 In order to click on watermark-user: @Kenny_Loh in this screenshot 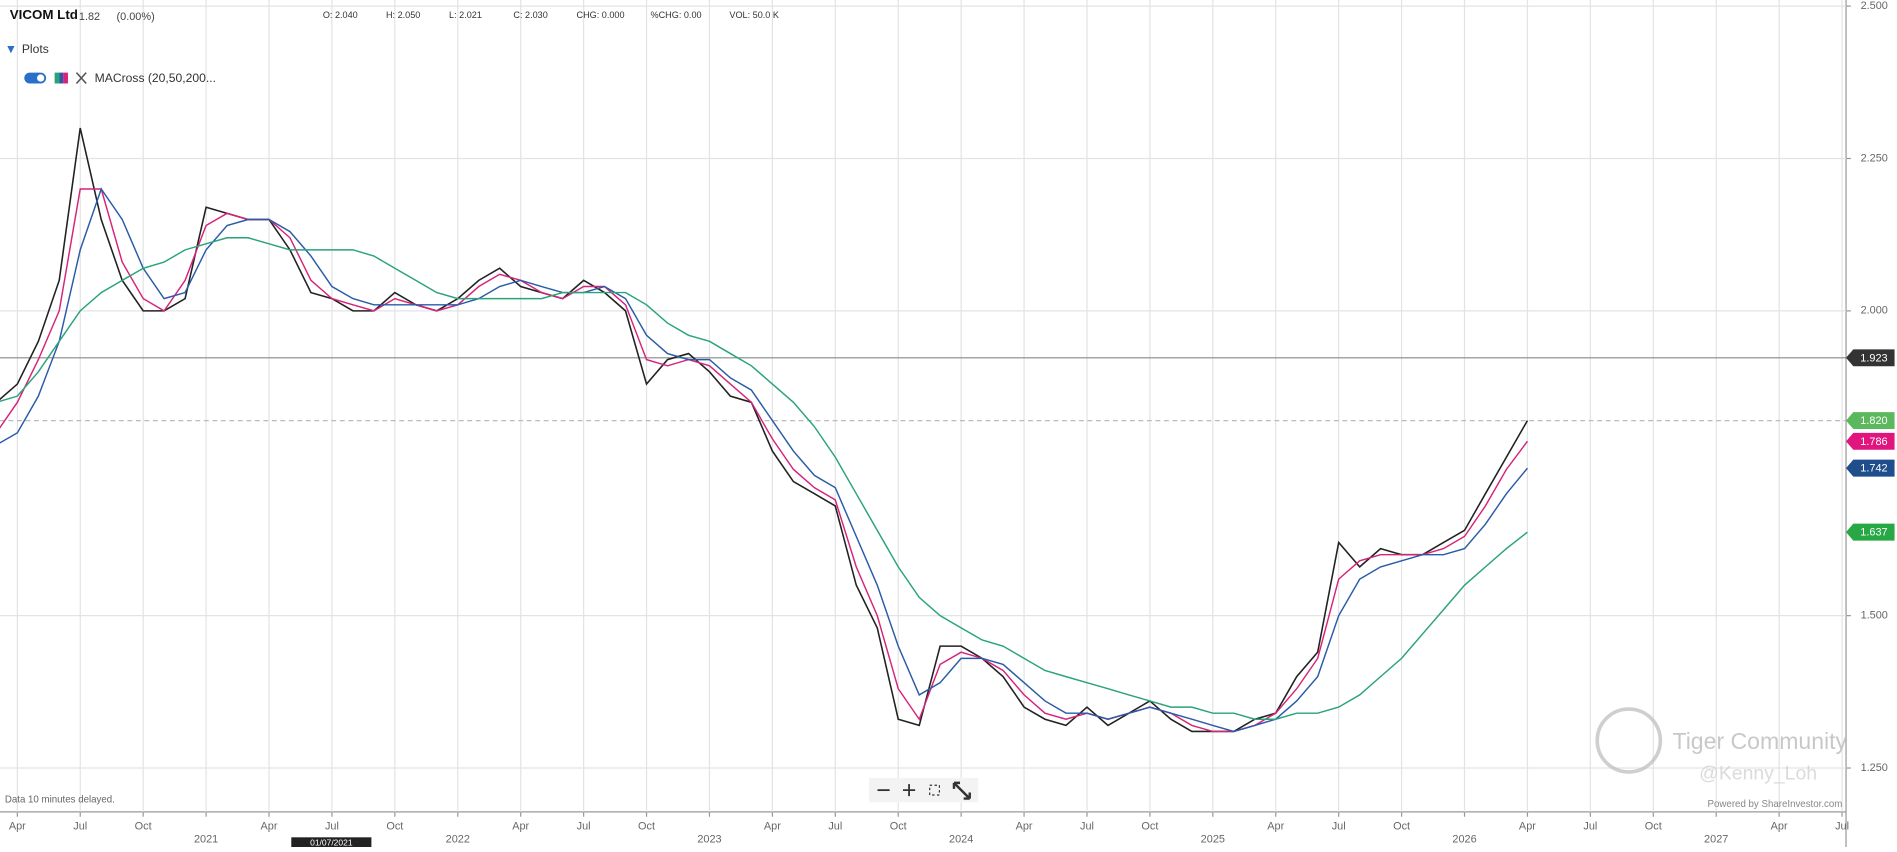, I will do `click(1758, 774)`.